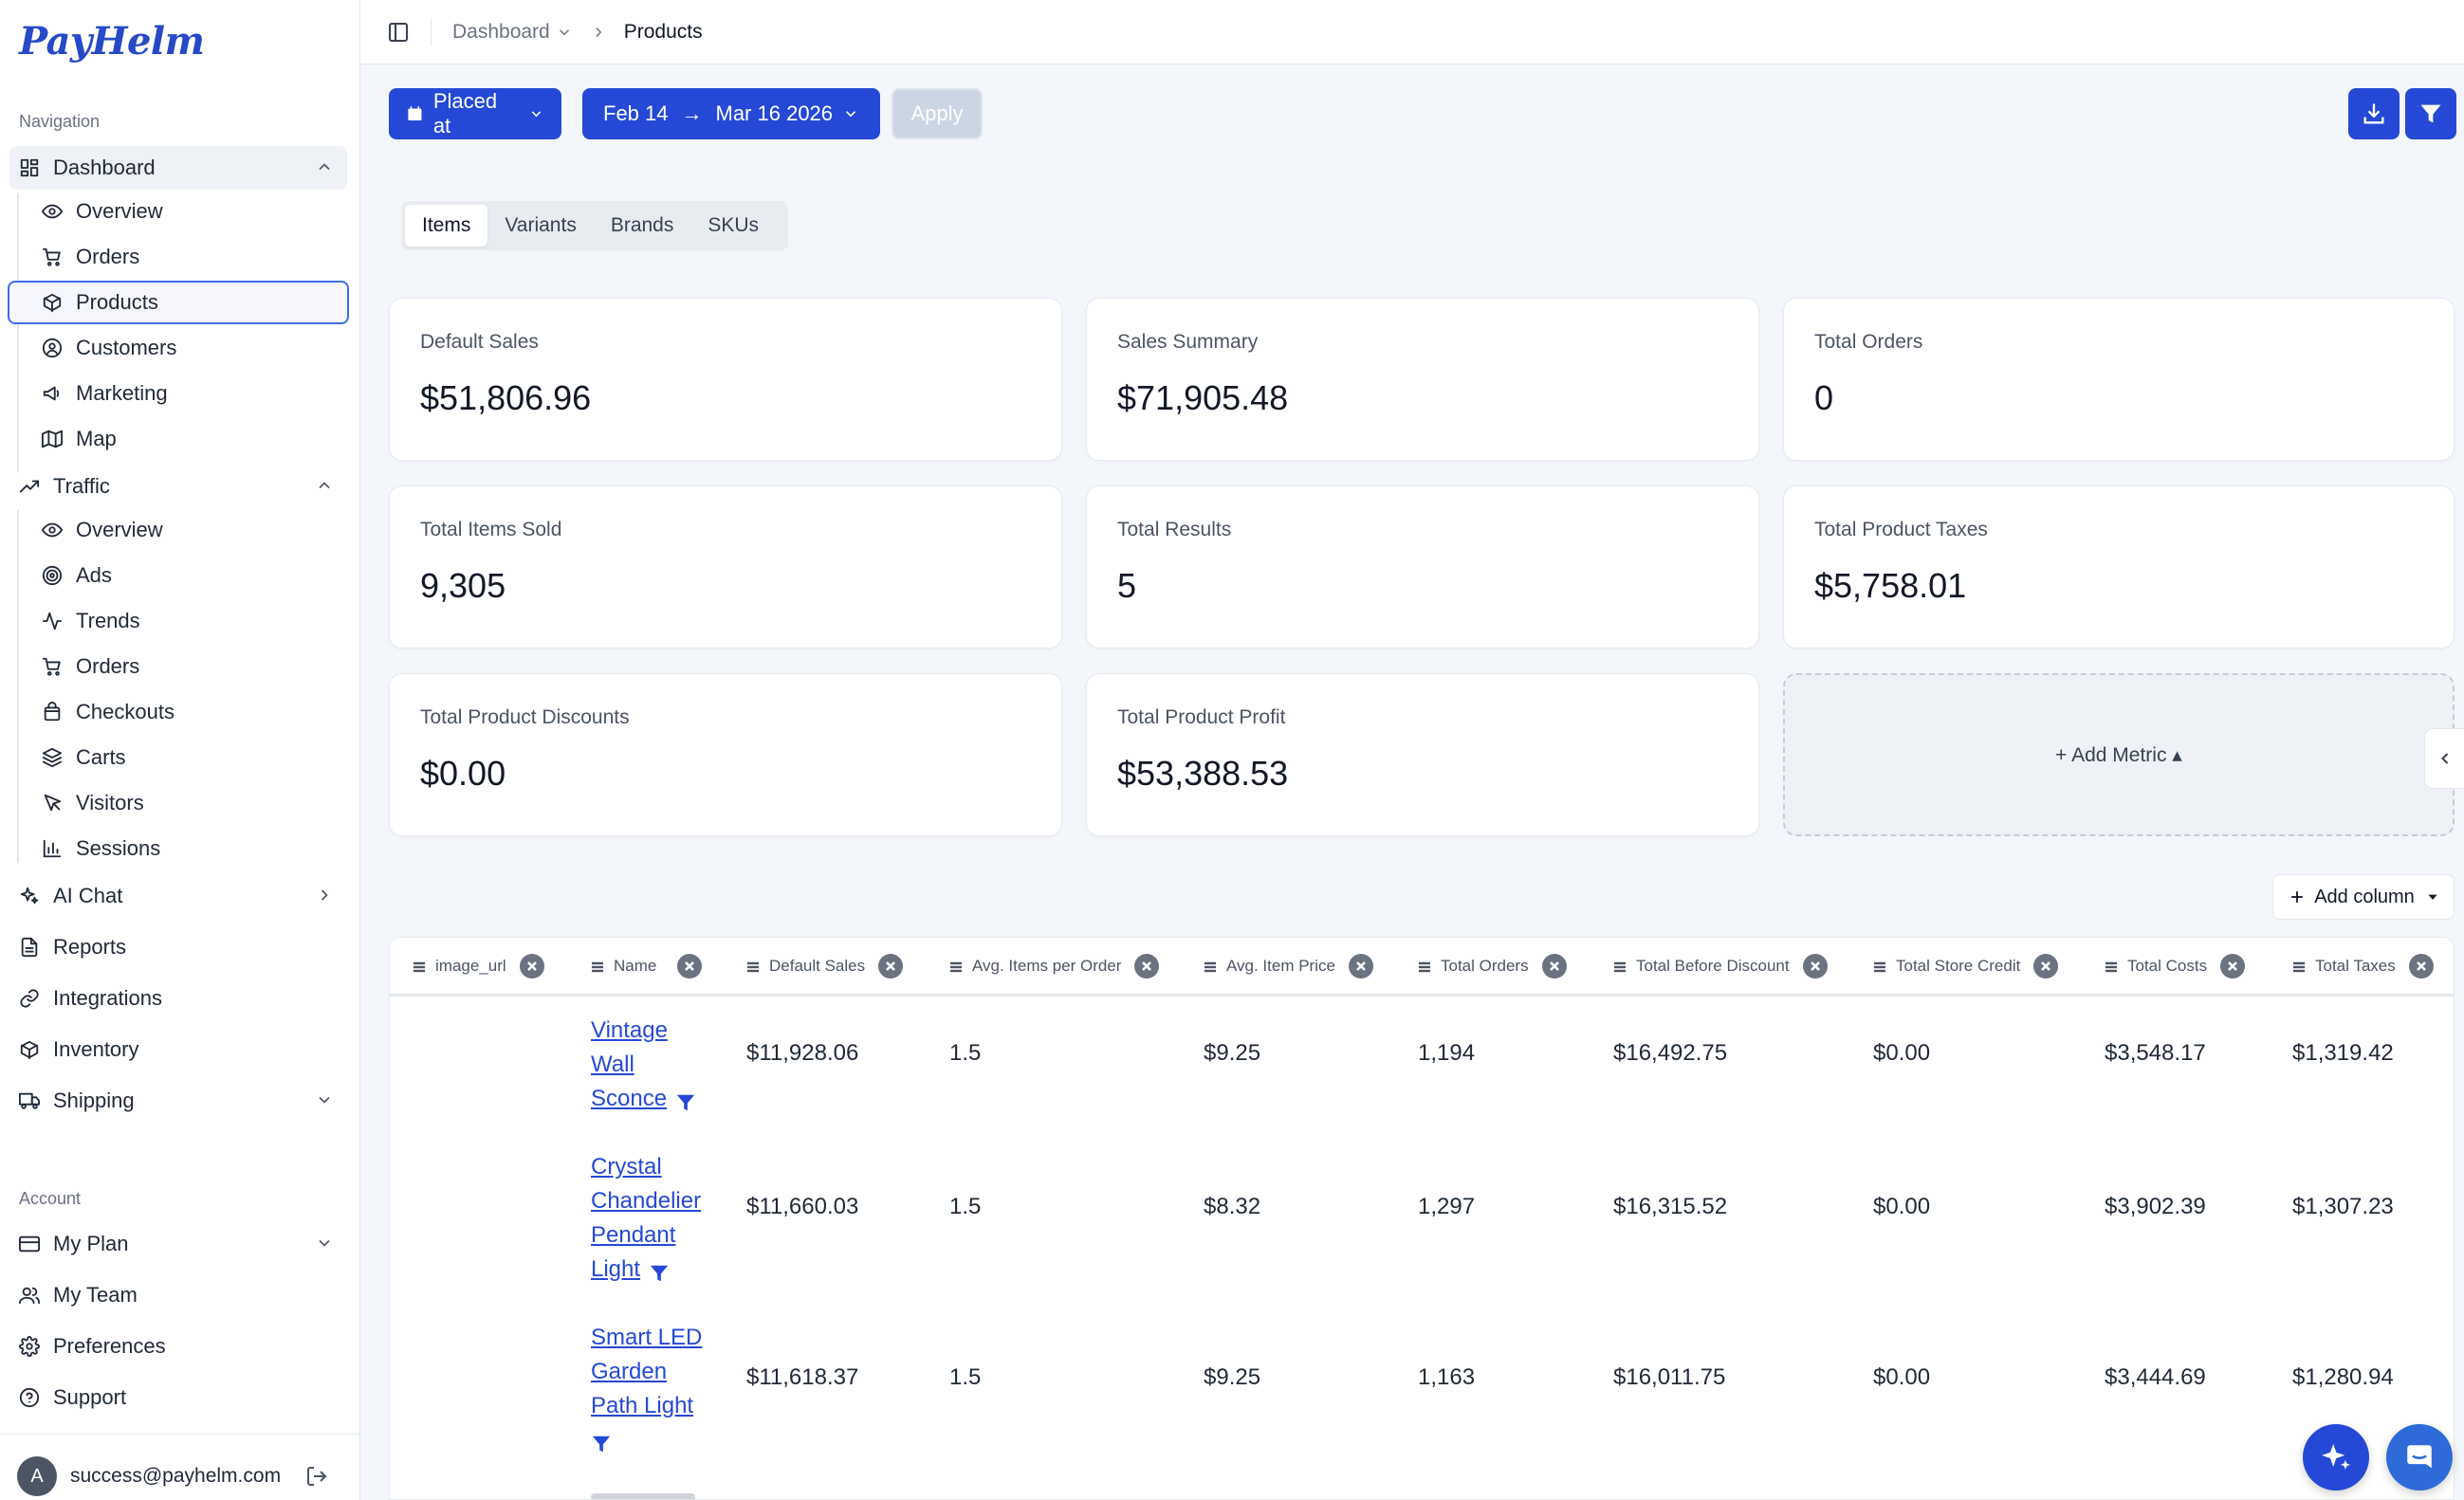 This screenshot has width=2464, height=1500. I want to click on metric-card-total-orders: Total Orders 0, so click(2119, 379).